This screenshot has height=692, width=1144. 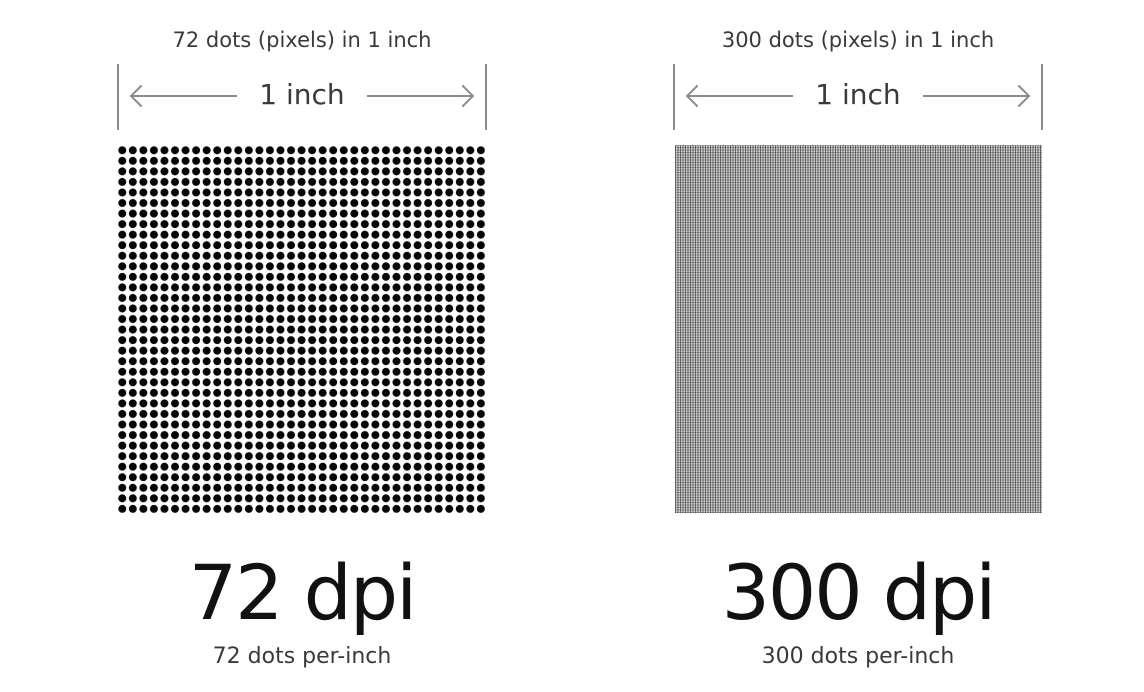 I want to click on dpi-sublabel-300: 300 dots per-inch, so click(x=858, y=656).